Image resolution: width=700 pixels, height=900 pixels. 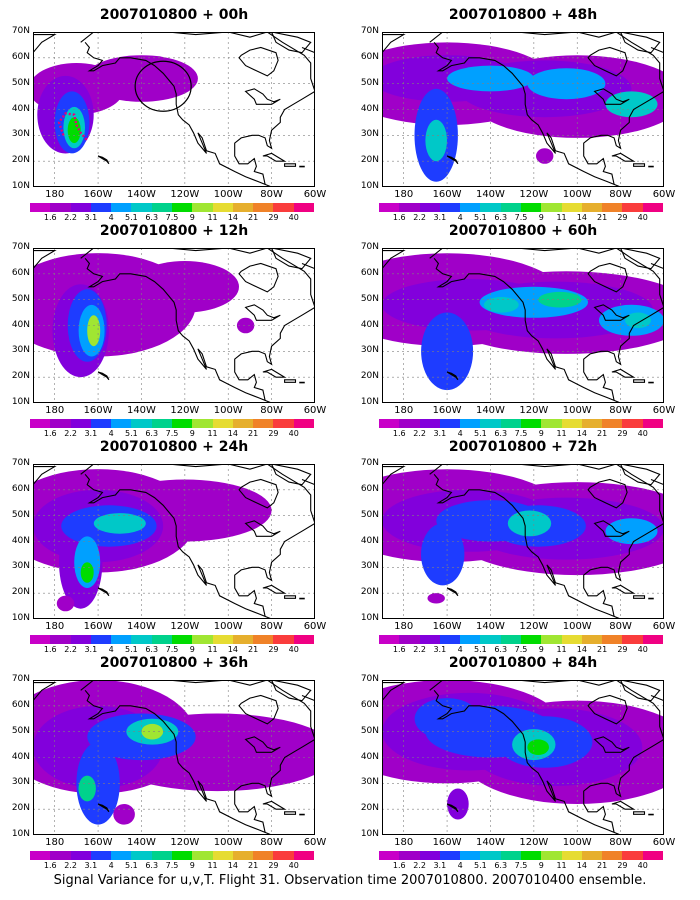 What do you see at coordinates (369, 782) in the screenshot?
I see `lat-tick-label: 30N` at bounding box center [369, 782].